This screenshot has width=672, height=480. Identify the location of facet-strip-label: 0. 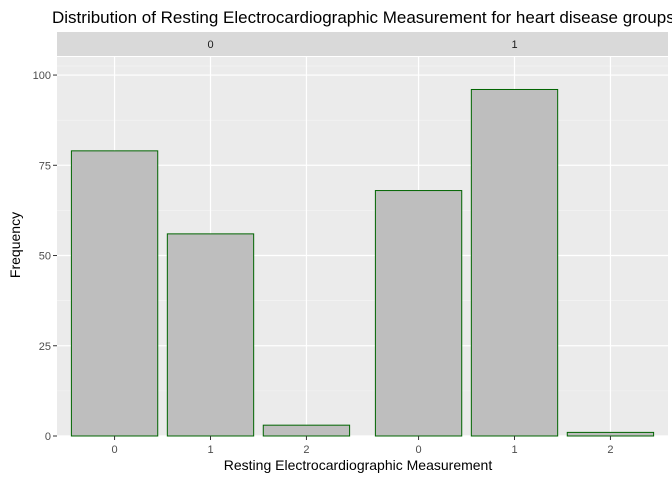
(210, 45).